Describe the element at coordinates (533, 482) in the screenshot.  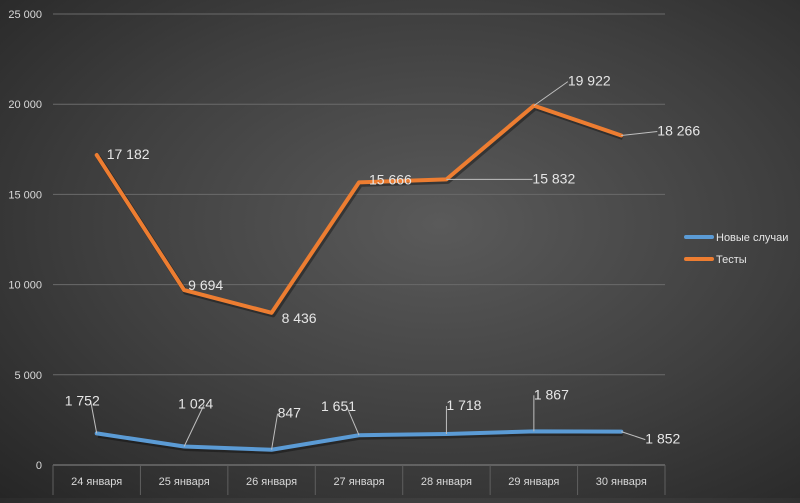
I see `x-tick-label: 29 января` at that location.